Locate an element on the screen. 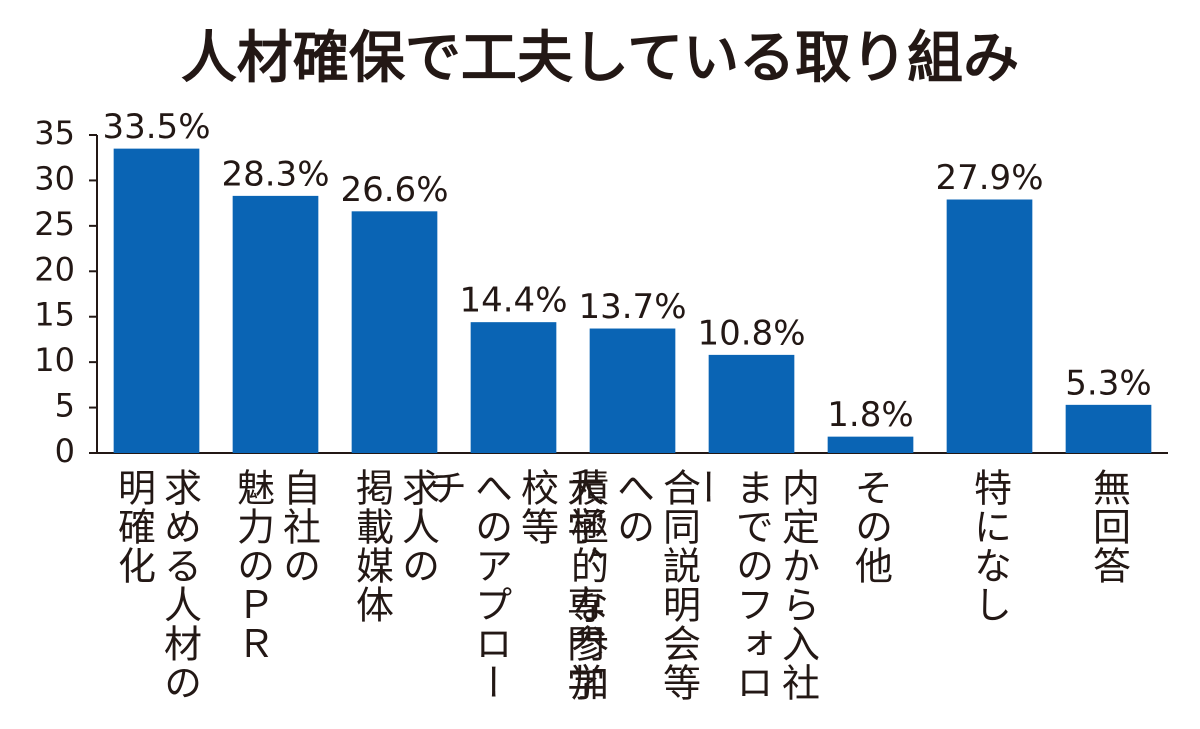  x-tick-label: 内定から入社 までのフォロー is located at coordinates (751, 585).